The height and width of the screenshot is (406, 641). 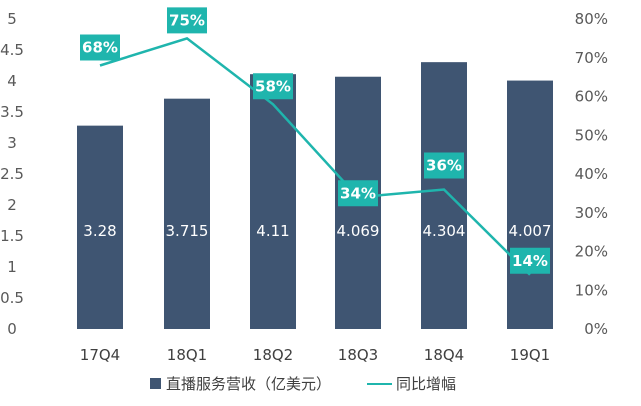 I want to click on category-label: 18Q4, so click(x=444, y=355).